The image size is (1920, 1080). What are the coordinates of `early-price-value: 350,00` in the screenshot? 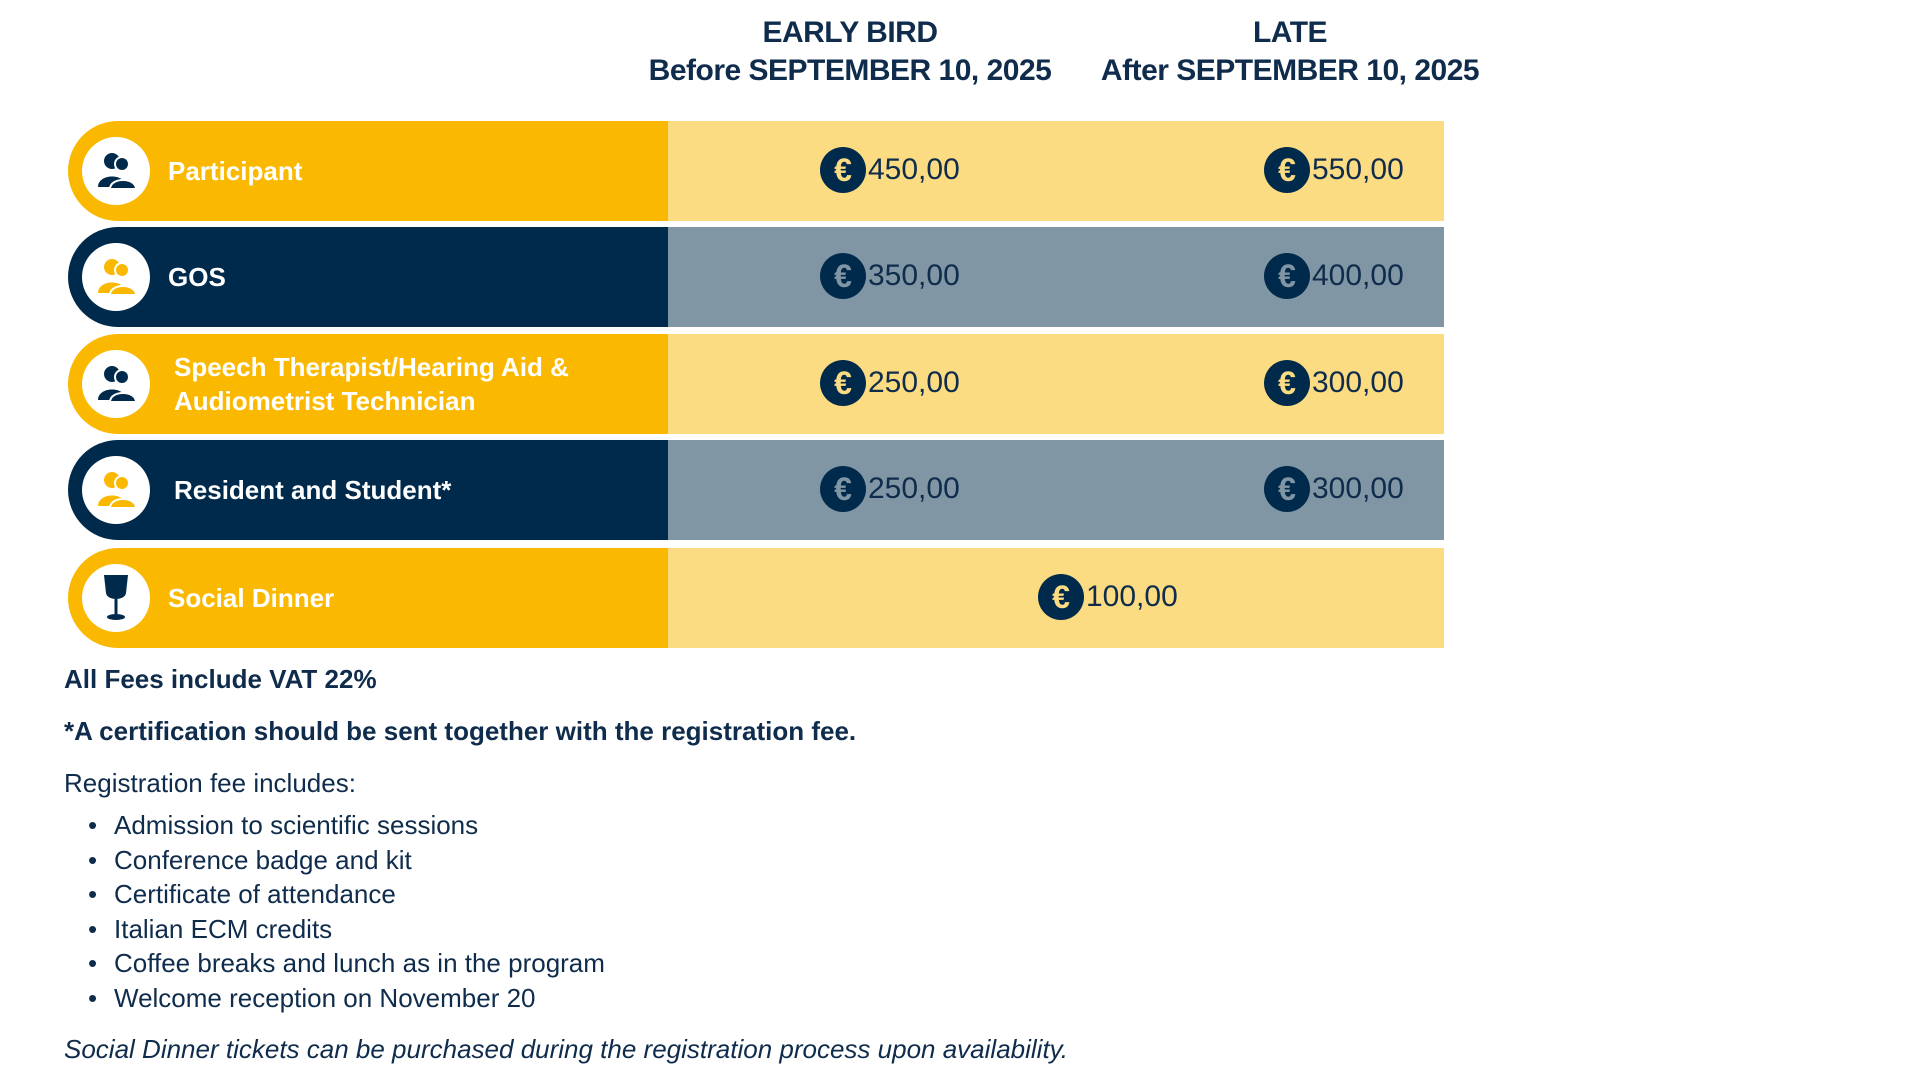 It's located at (914, 275).